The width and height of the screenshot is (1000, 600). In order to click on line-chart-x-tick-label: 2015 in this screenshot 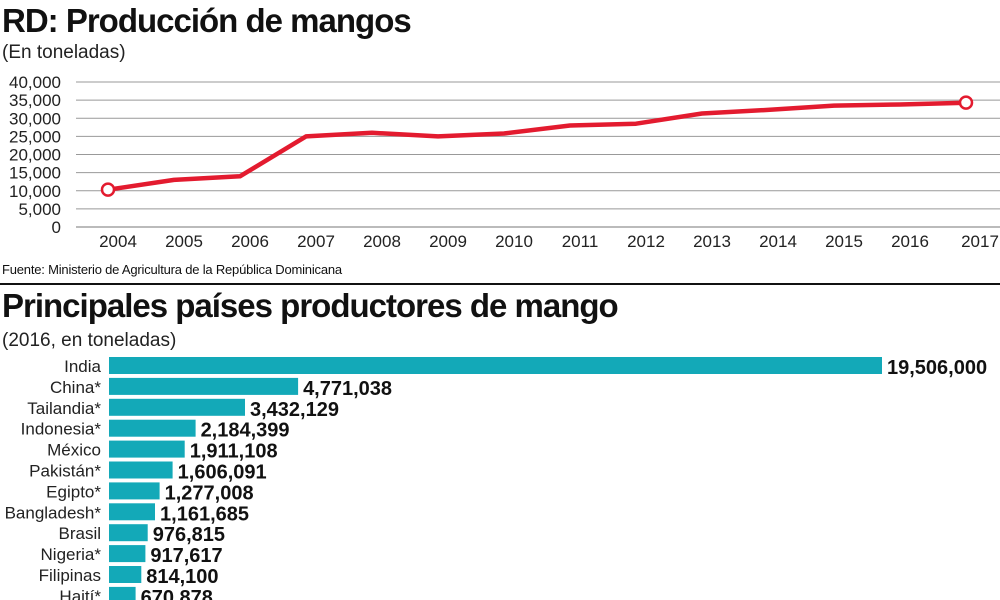, I will do `click(844, 241)`.